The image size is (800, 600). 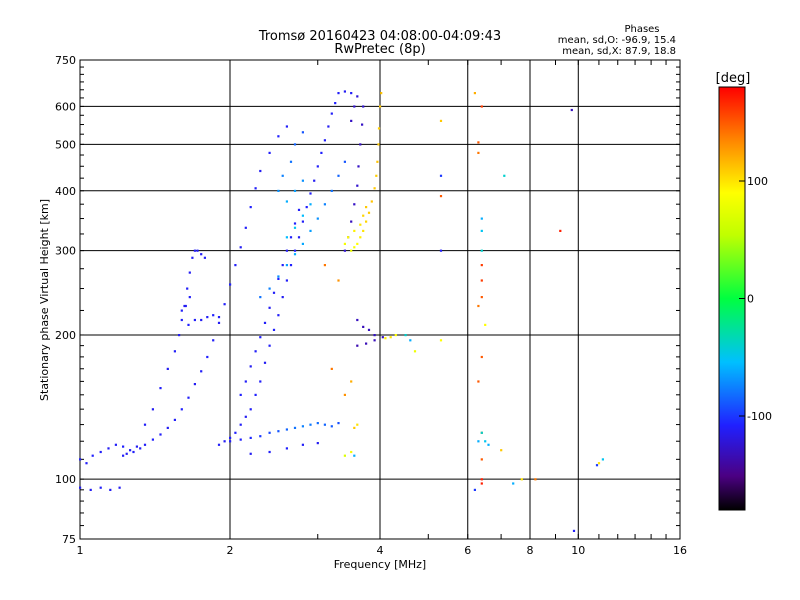 What do you see at coordinates (44, 300) in the screenshot?
I see `y-axis-label: Stationary phase Virtual Height [km]` at bounding box center [44, 300].